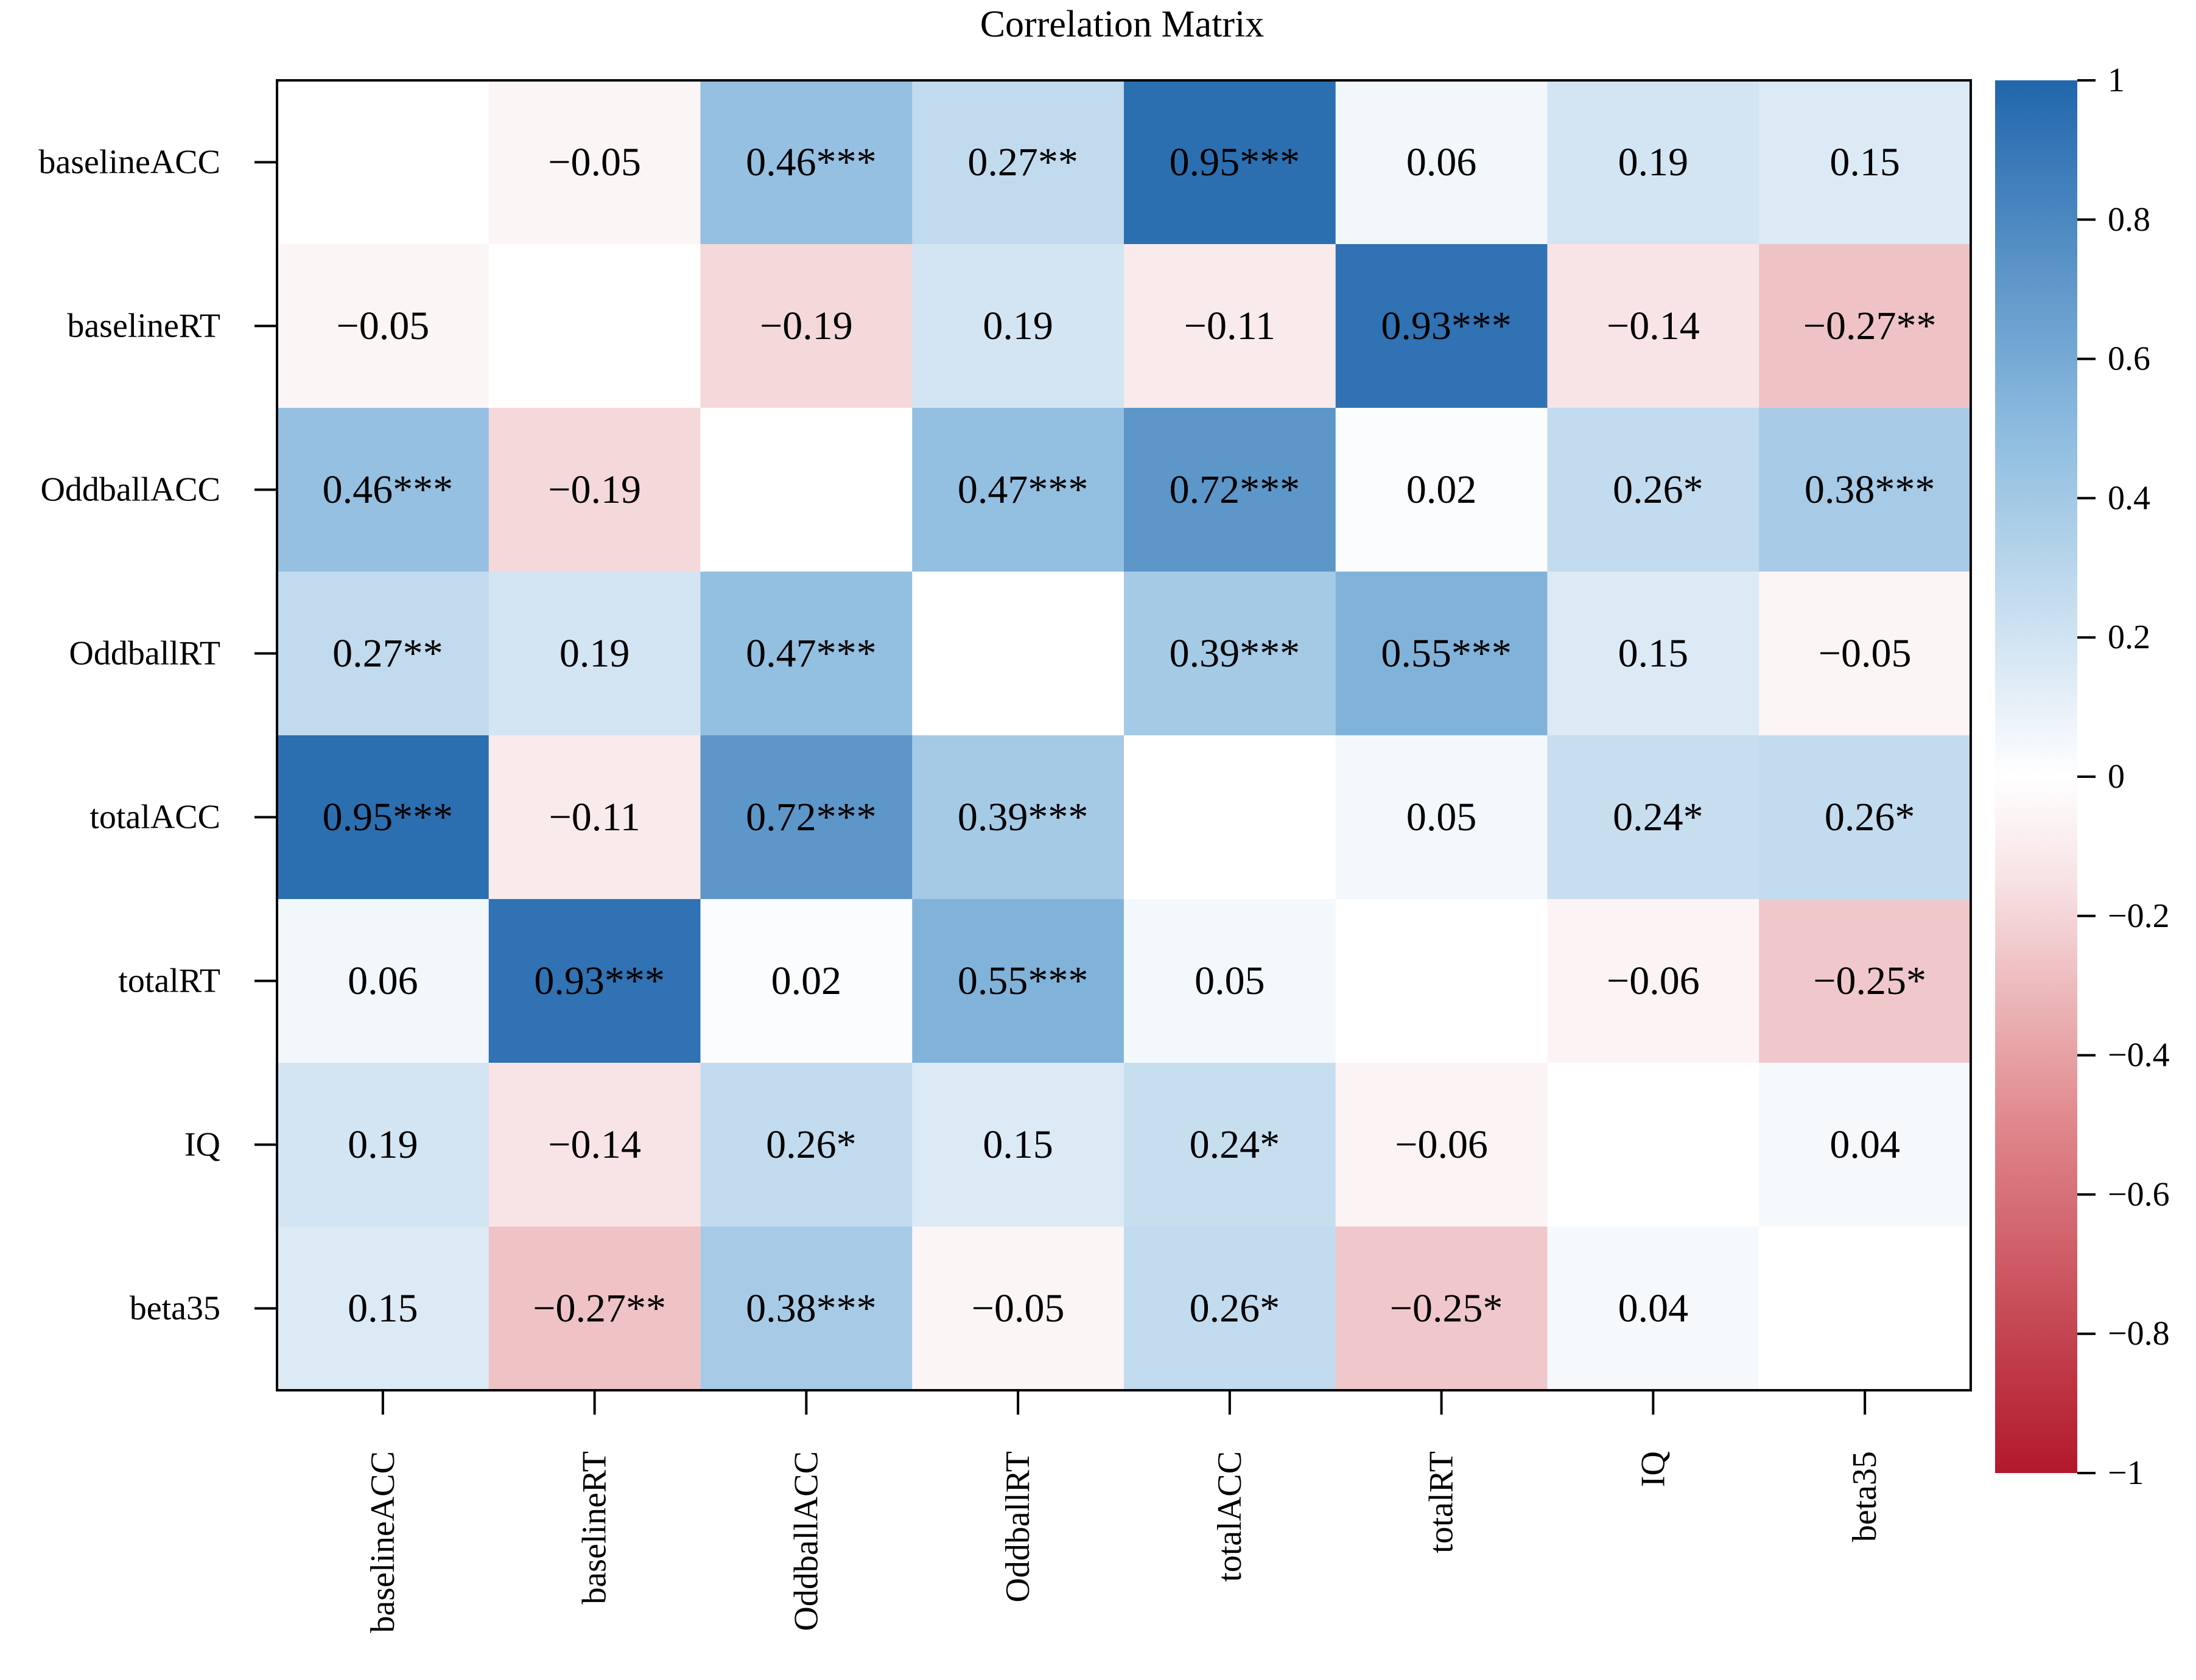  Describe the element at coordinates (1441, 162) in the screenshot. I see `cell-value-label: 0.06` at that location.